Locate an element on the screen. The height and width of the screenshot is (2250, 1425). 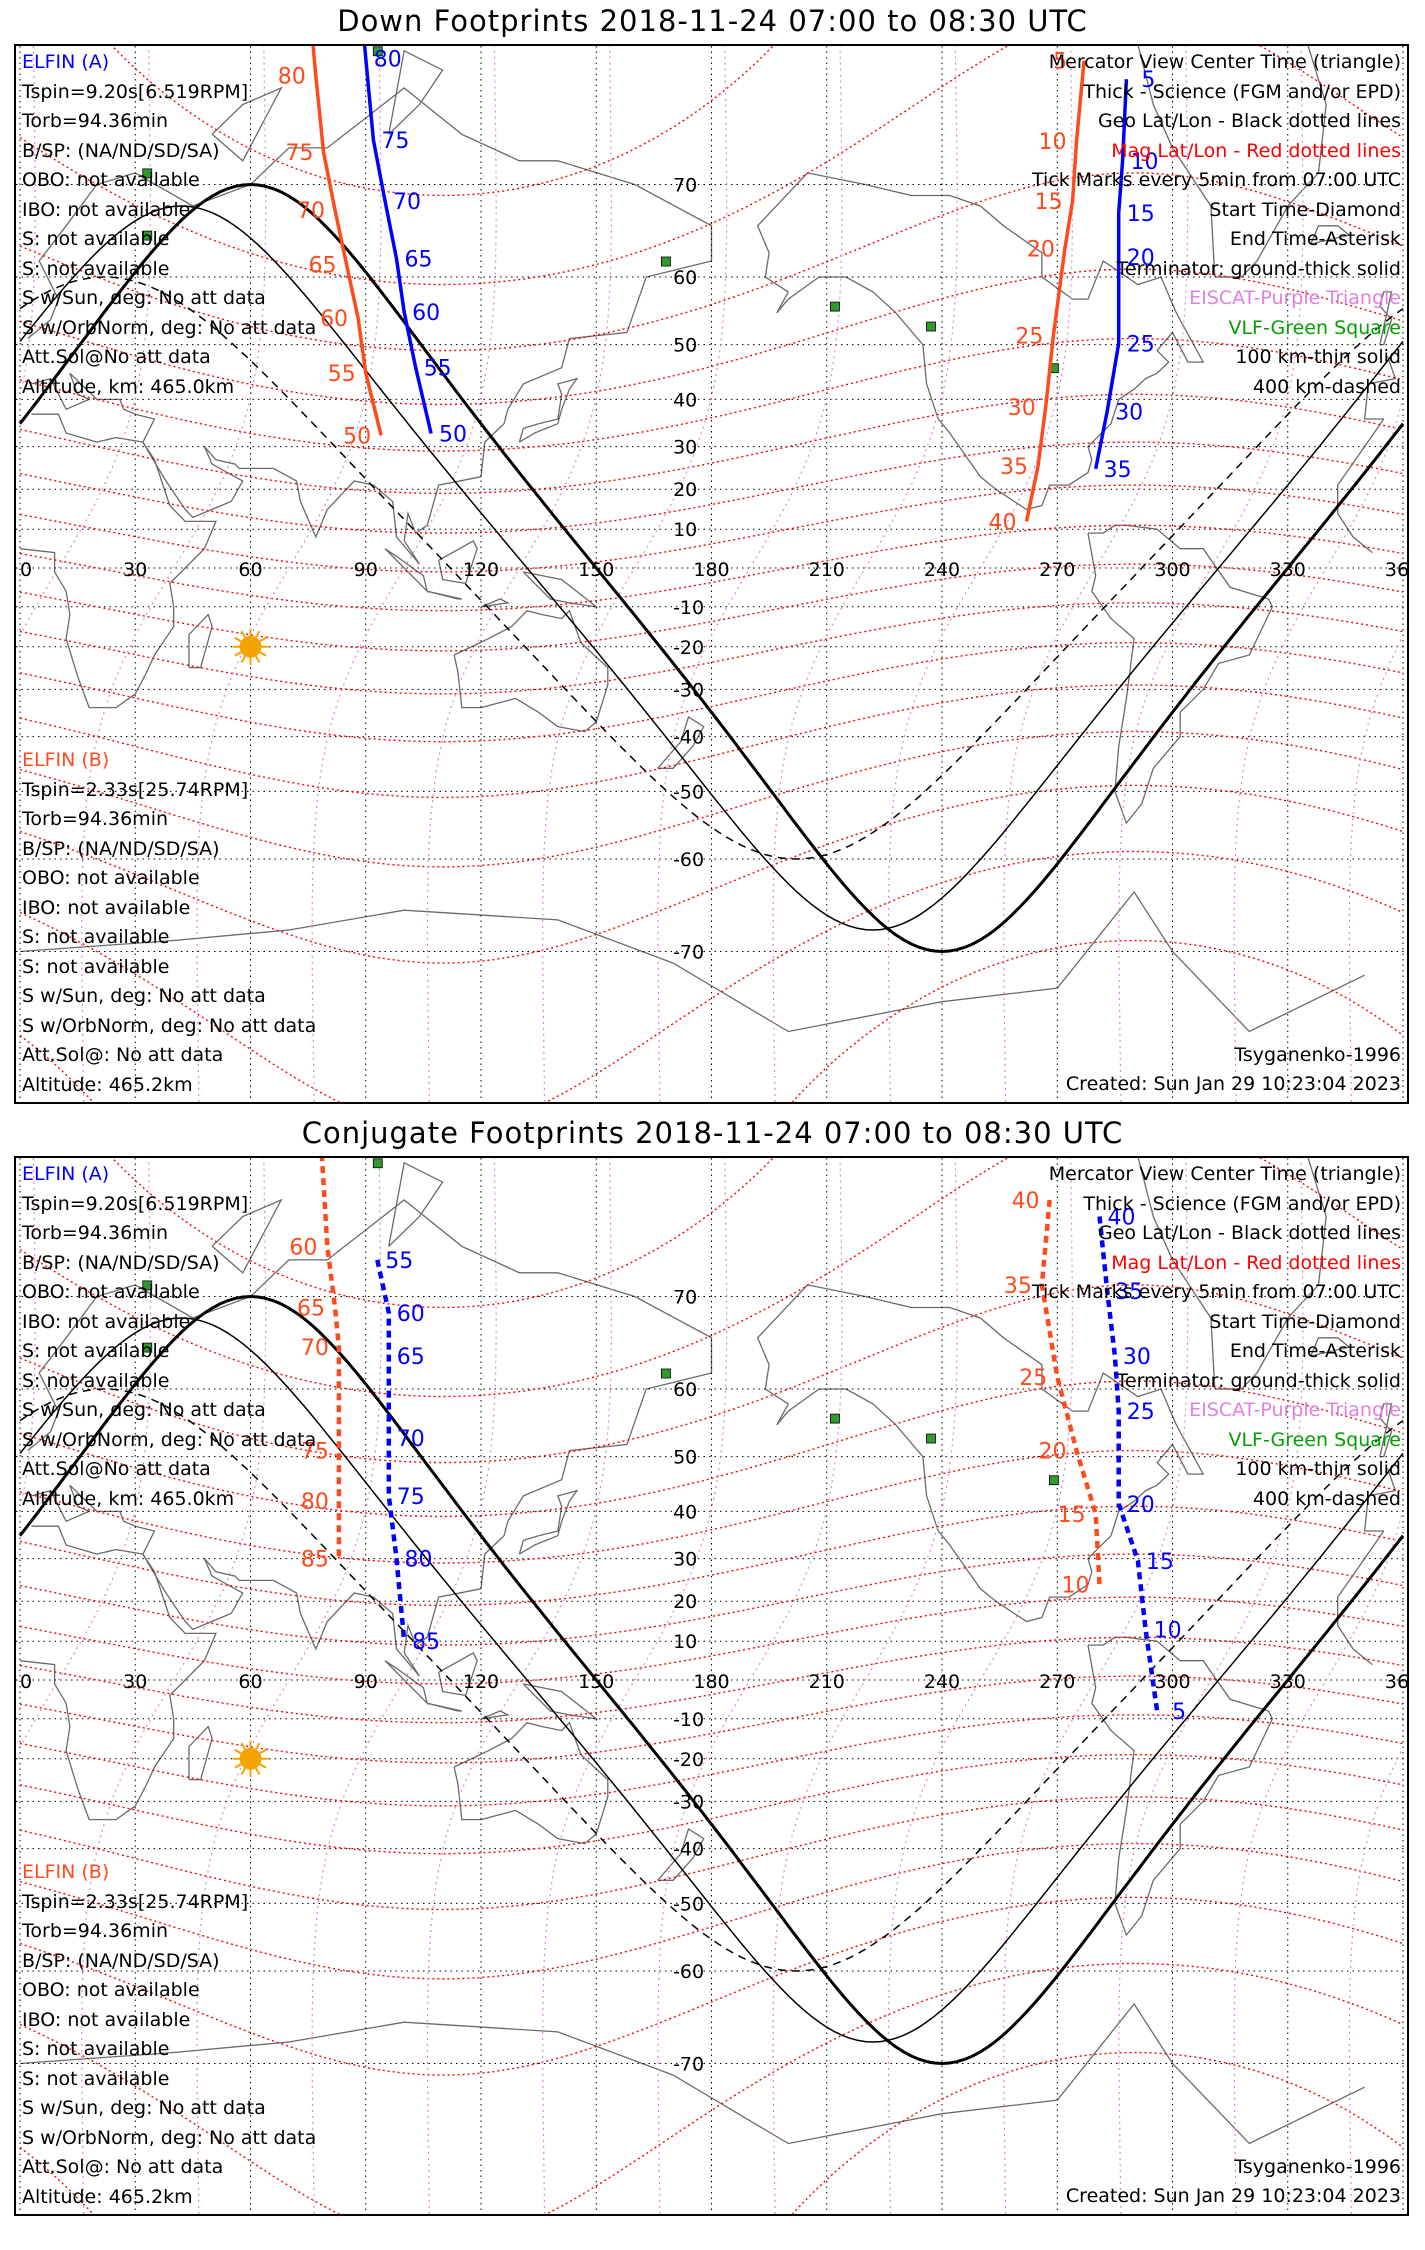
info-line: Tspin=2.33s[25.74RPM] is located at coordinates (135, 1901).